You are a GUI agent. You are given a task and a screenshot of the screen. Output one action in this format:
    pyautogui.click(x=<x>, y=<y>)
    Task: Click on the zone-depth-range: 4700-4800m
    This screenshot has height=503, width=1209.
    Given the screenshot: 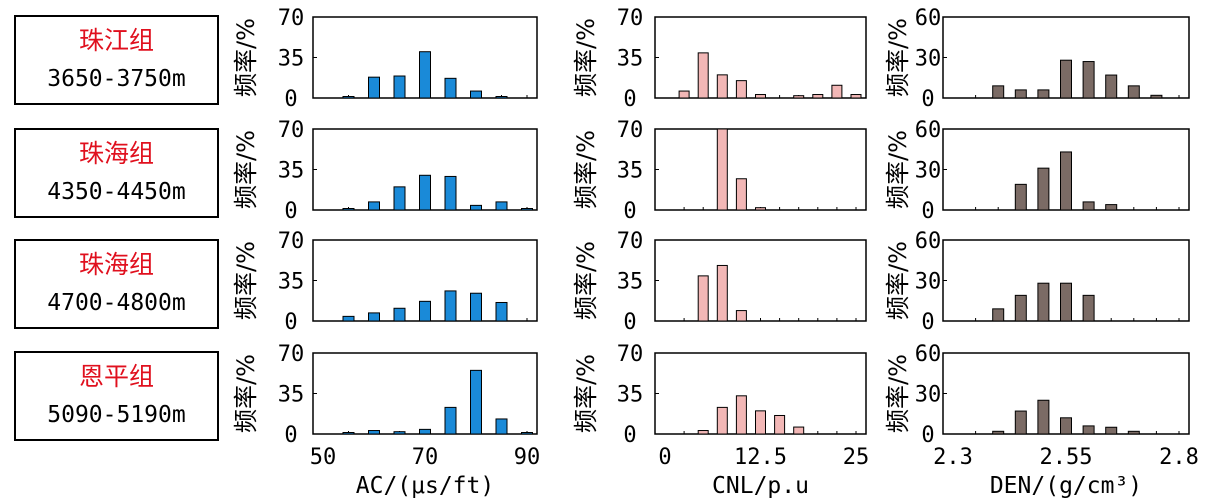 What is the action you would take?
    pyautogui.click(x=116, y=303)
    